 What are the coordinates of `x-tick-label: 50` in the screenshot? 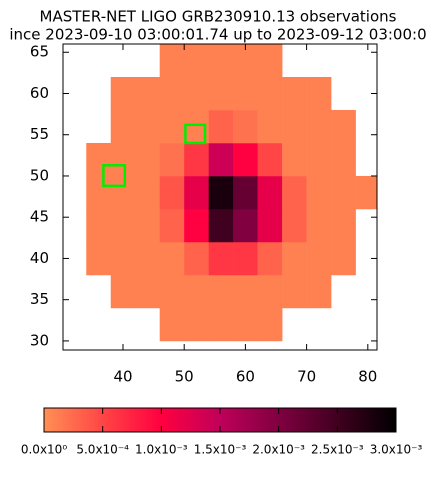 It's located at (184, 377).